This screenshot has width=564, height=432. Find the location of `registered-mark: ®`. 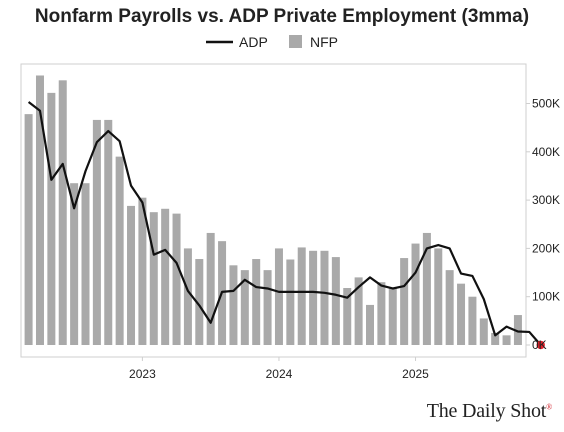

registered-mark: ® is located at coordinates (549, 407).